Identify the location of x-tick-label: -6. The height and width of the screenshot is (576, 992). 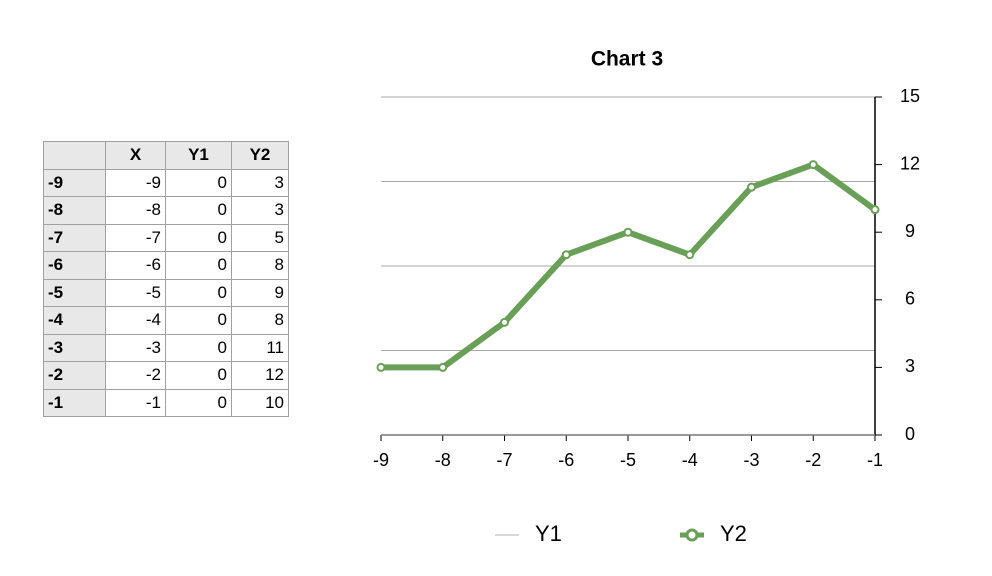
(566, 460).